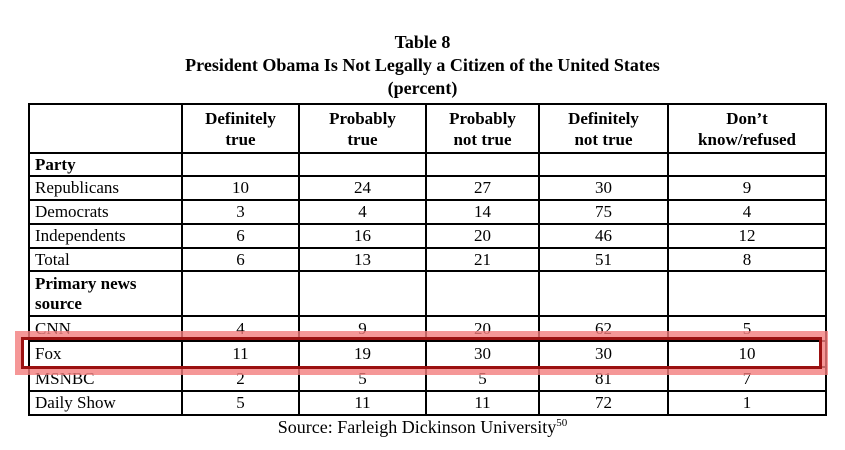 Image resolution: width=845 pixels, height=450 pixels. Describe the element at coordinates (603, 212) in the screenshot. I see `cell-value: 75` at that location.